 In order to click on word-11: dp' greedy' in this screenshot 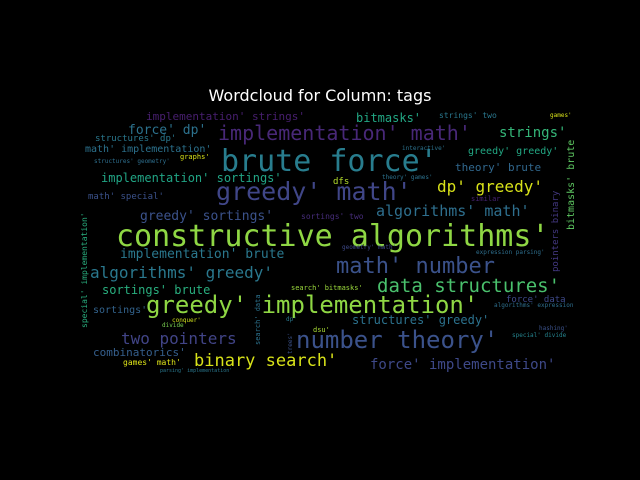, I will do `click(490, 186)`.